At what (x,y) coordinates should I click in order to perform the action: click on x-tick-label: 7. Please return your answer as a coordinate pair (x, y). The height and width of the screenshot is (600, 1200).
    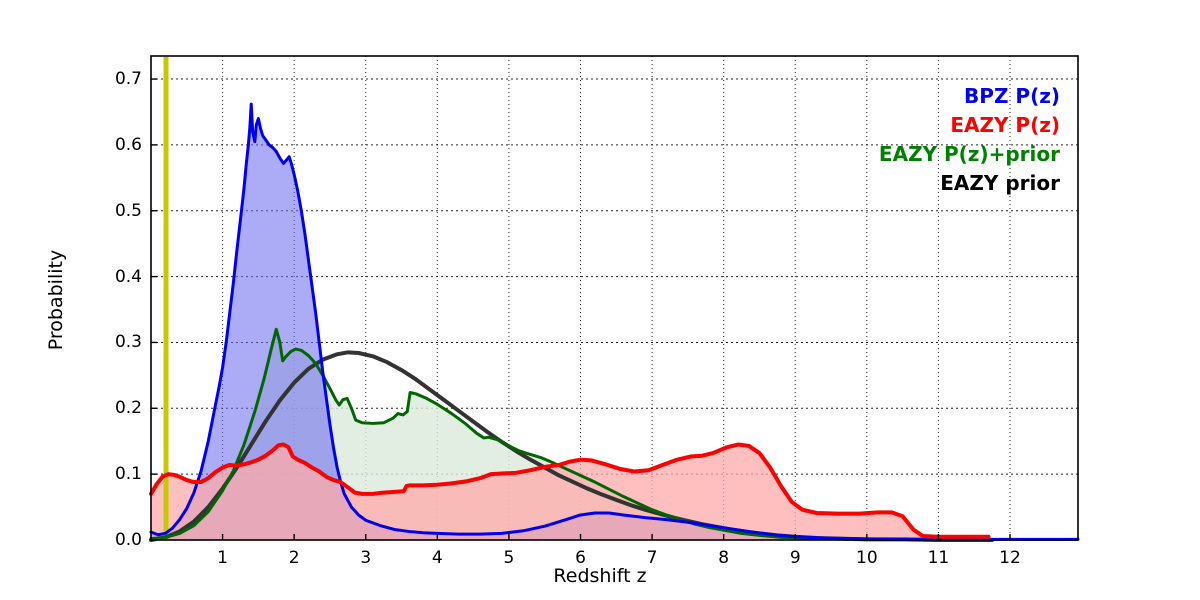
    Looking at the image, I should click on (652, 558).